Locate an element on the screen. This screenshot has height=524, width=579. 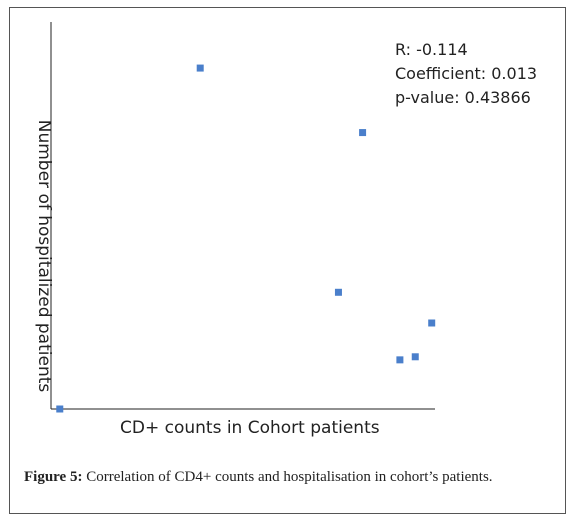
annotation-coefficient: Coefficient: 0.013 is located at coordinates (466, 73).